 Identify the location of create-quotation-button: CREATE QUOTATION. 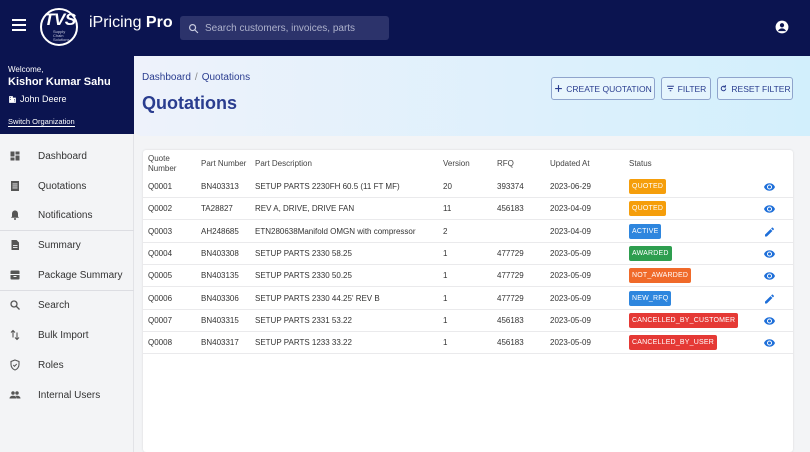
(603, 88).